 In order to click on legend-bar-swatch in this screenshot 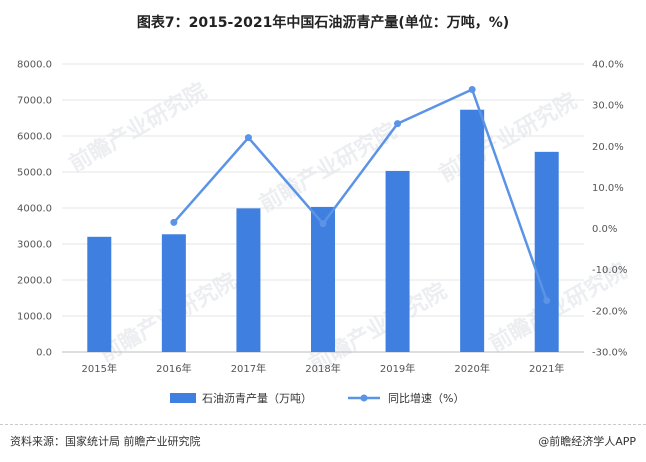, I will do `click(183, 398)`.